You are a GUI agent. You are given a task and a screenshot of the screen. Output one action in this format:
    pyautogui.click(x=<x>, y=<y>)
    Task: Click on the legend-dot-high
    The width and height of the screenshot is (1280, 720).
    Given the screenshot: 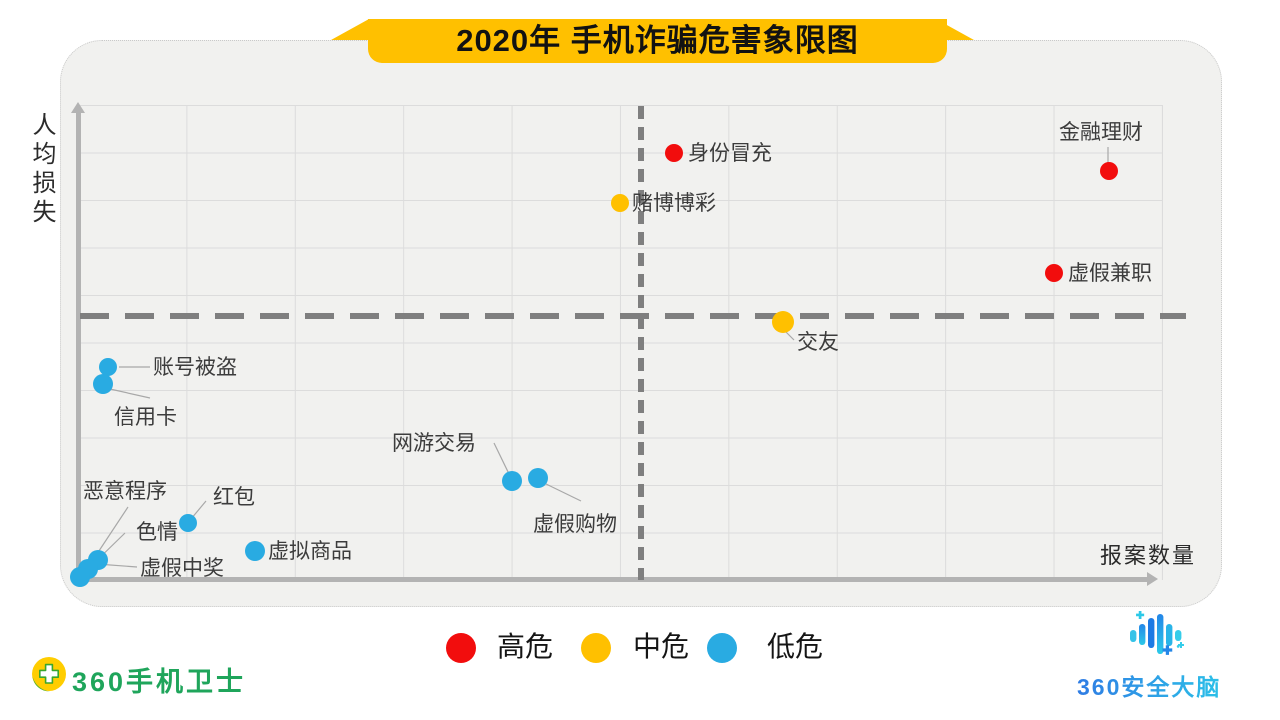 What is the action you would take?
    pyautogui.click(x=461, y=648)
    